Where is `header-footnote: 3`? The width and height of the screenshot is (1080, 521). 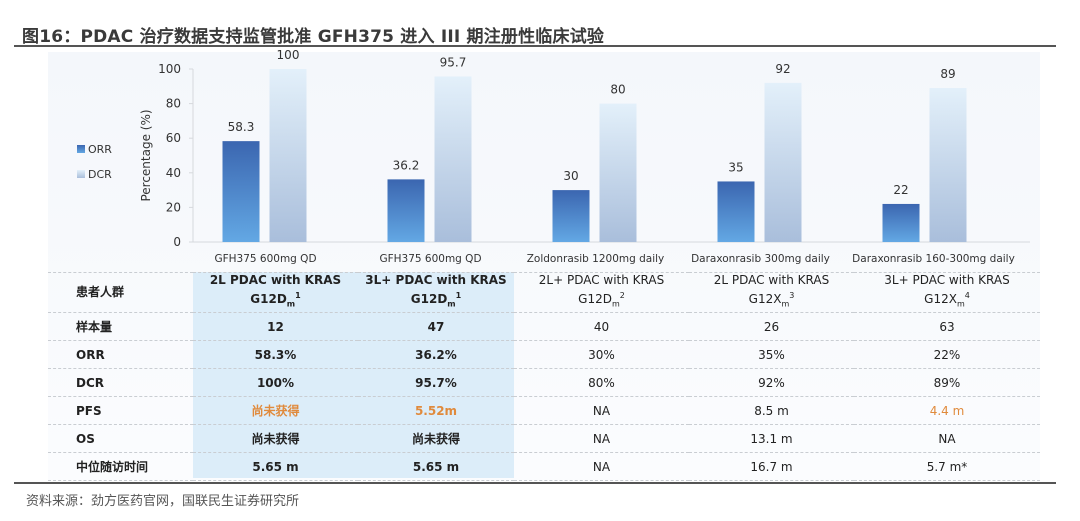
header-footnote: 3 is located at coordinates (792, 296).